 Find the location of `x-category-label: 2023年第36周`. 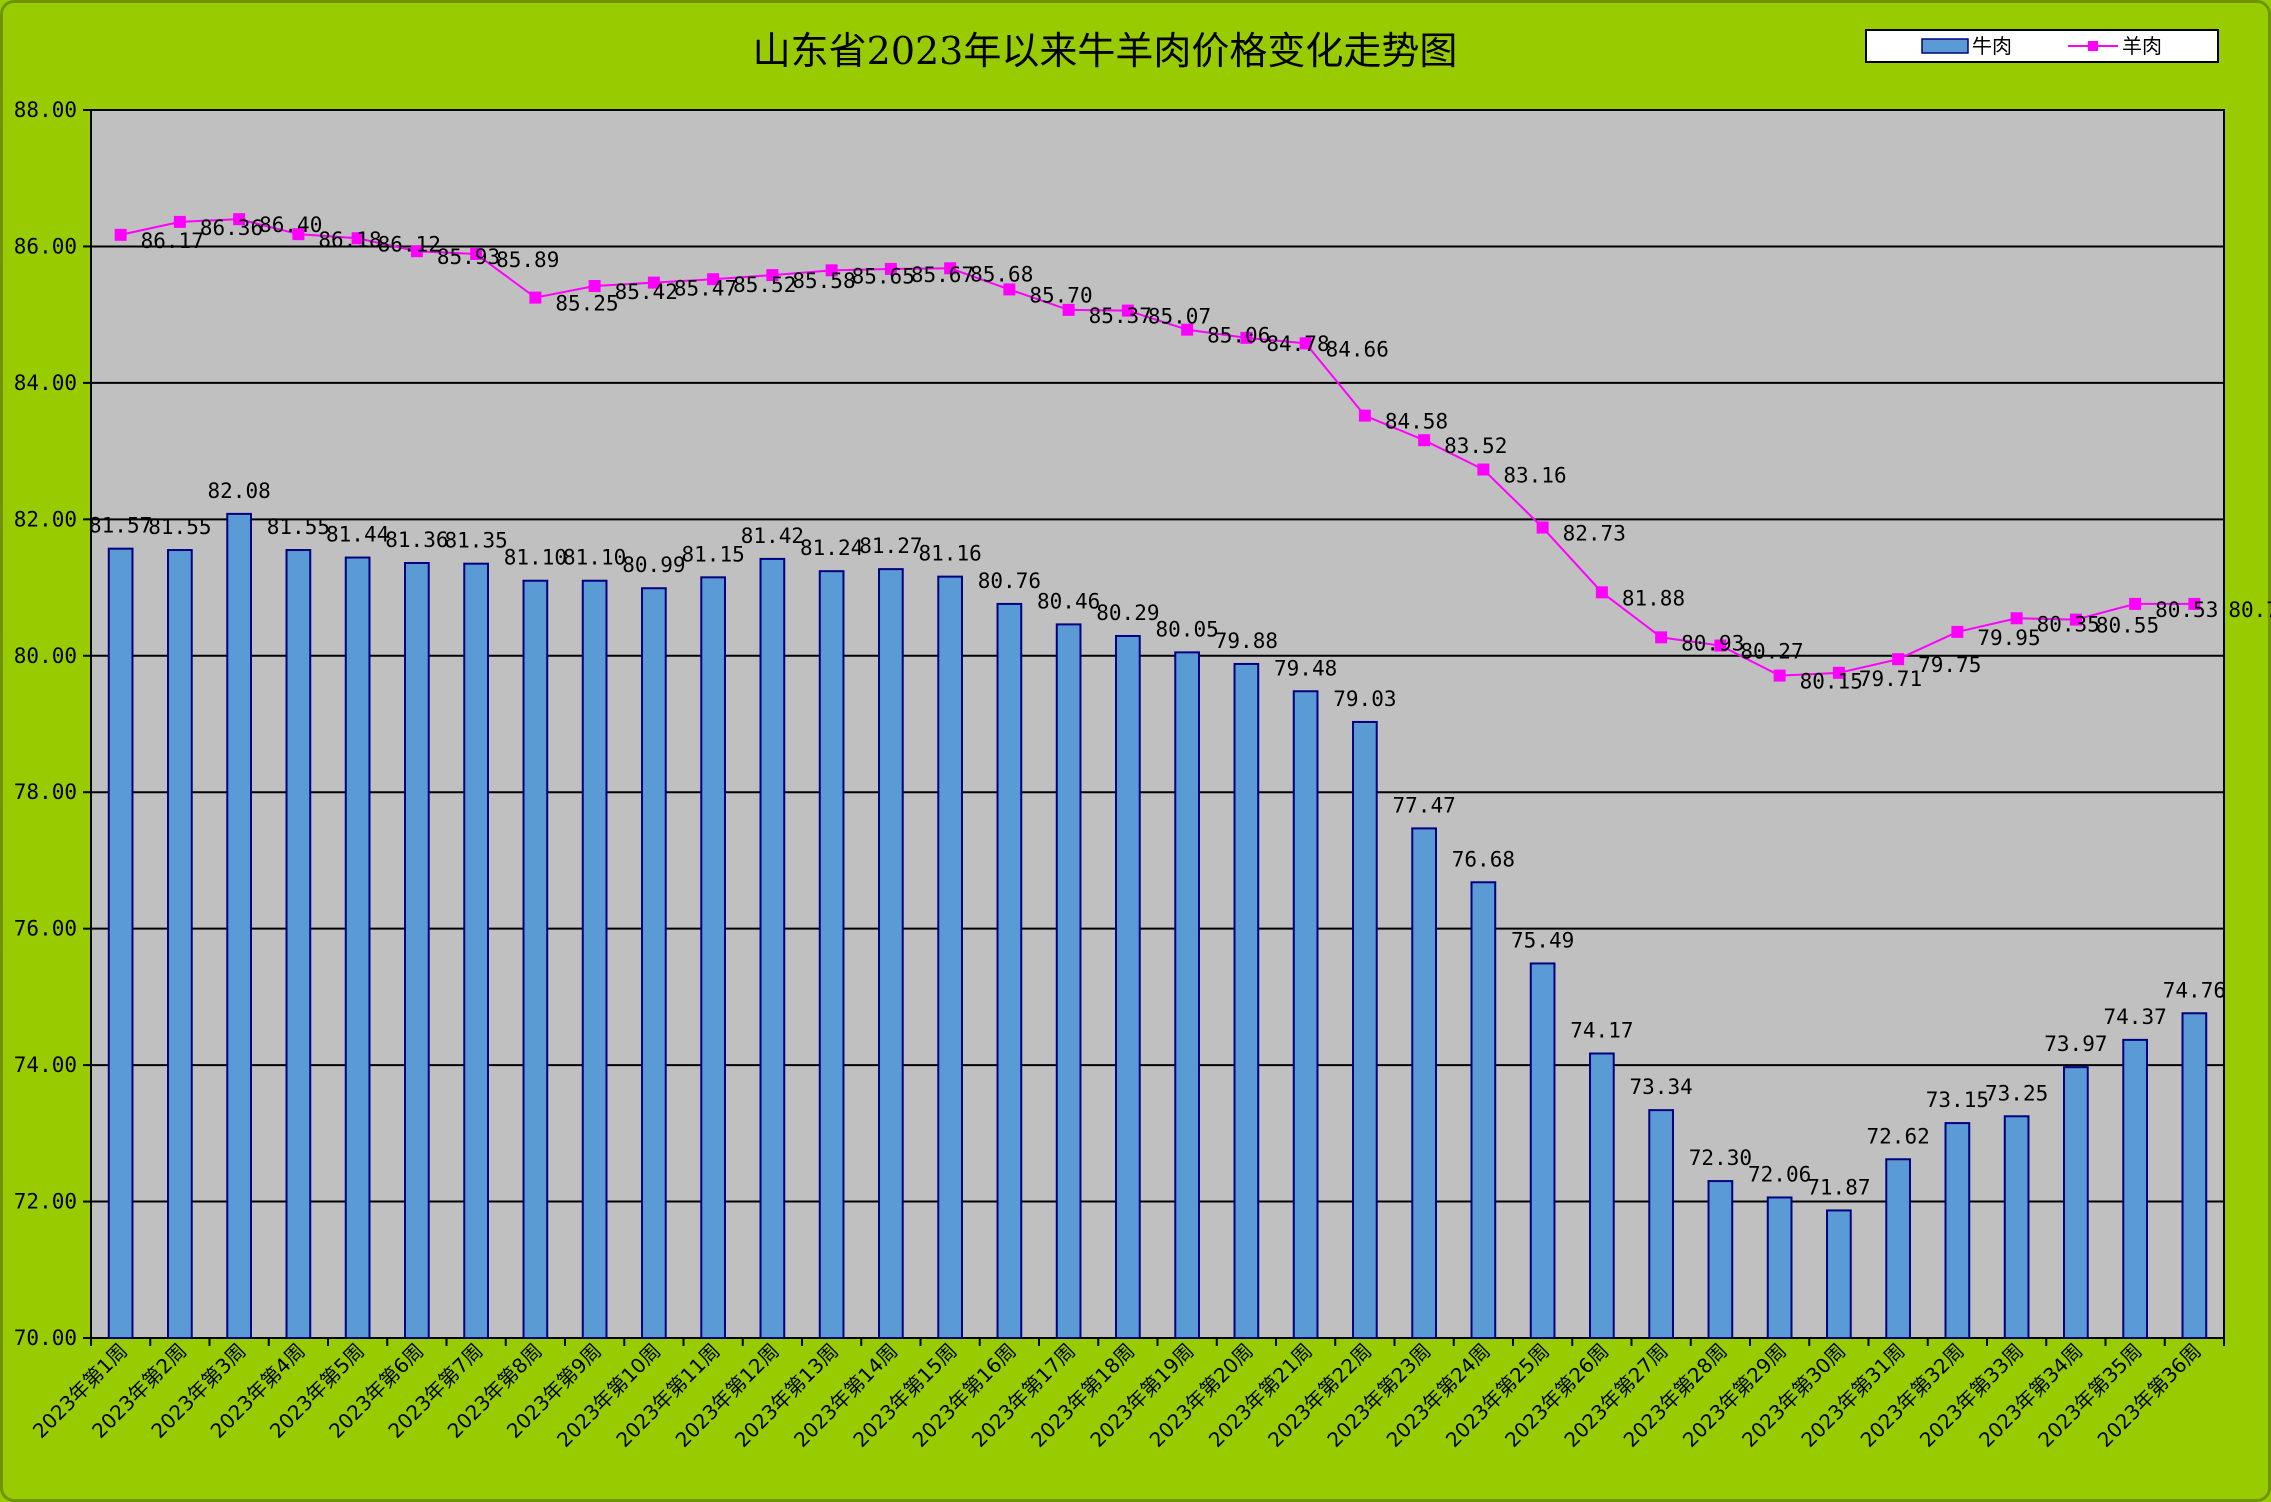

x-category-label: 2023年第36周 is located at coordinates (2149, 1395).